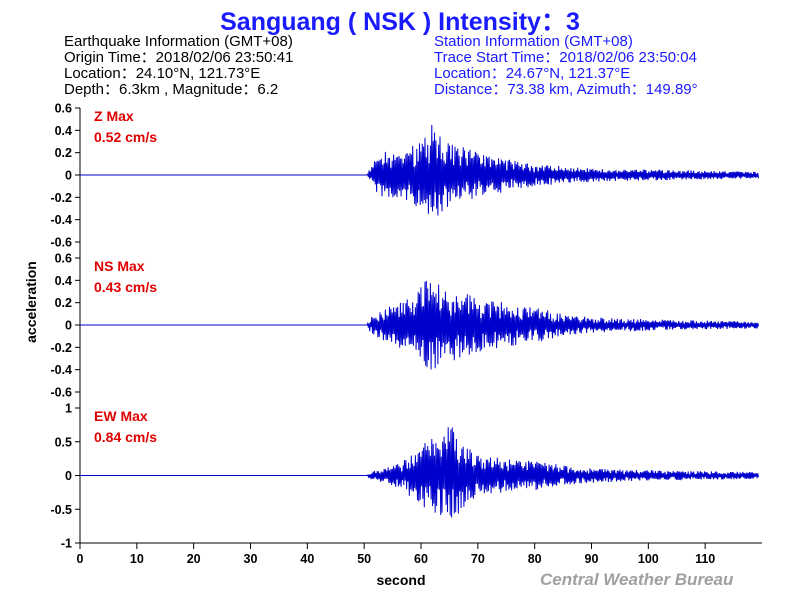  Describe the element at coordinates (63, 259) in the screenshot. I see `ns-max-y-tick-label: 0.6` at that location.